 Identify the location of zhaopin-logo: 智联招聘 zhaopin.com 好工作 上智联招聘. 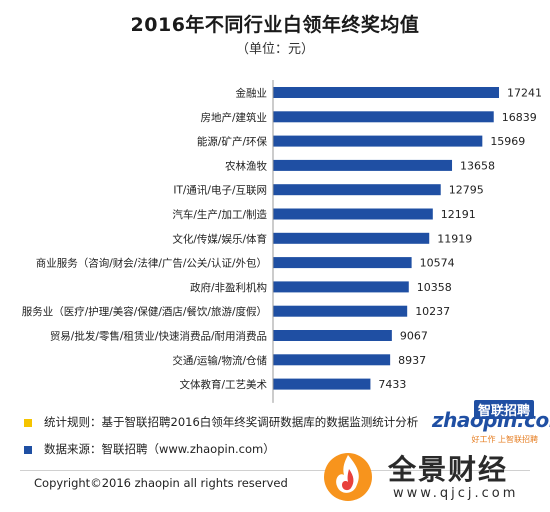
(491, 422).